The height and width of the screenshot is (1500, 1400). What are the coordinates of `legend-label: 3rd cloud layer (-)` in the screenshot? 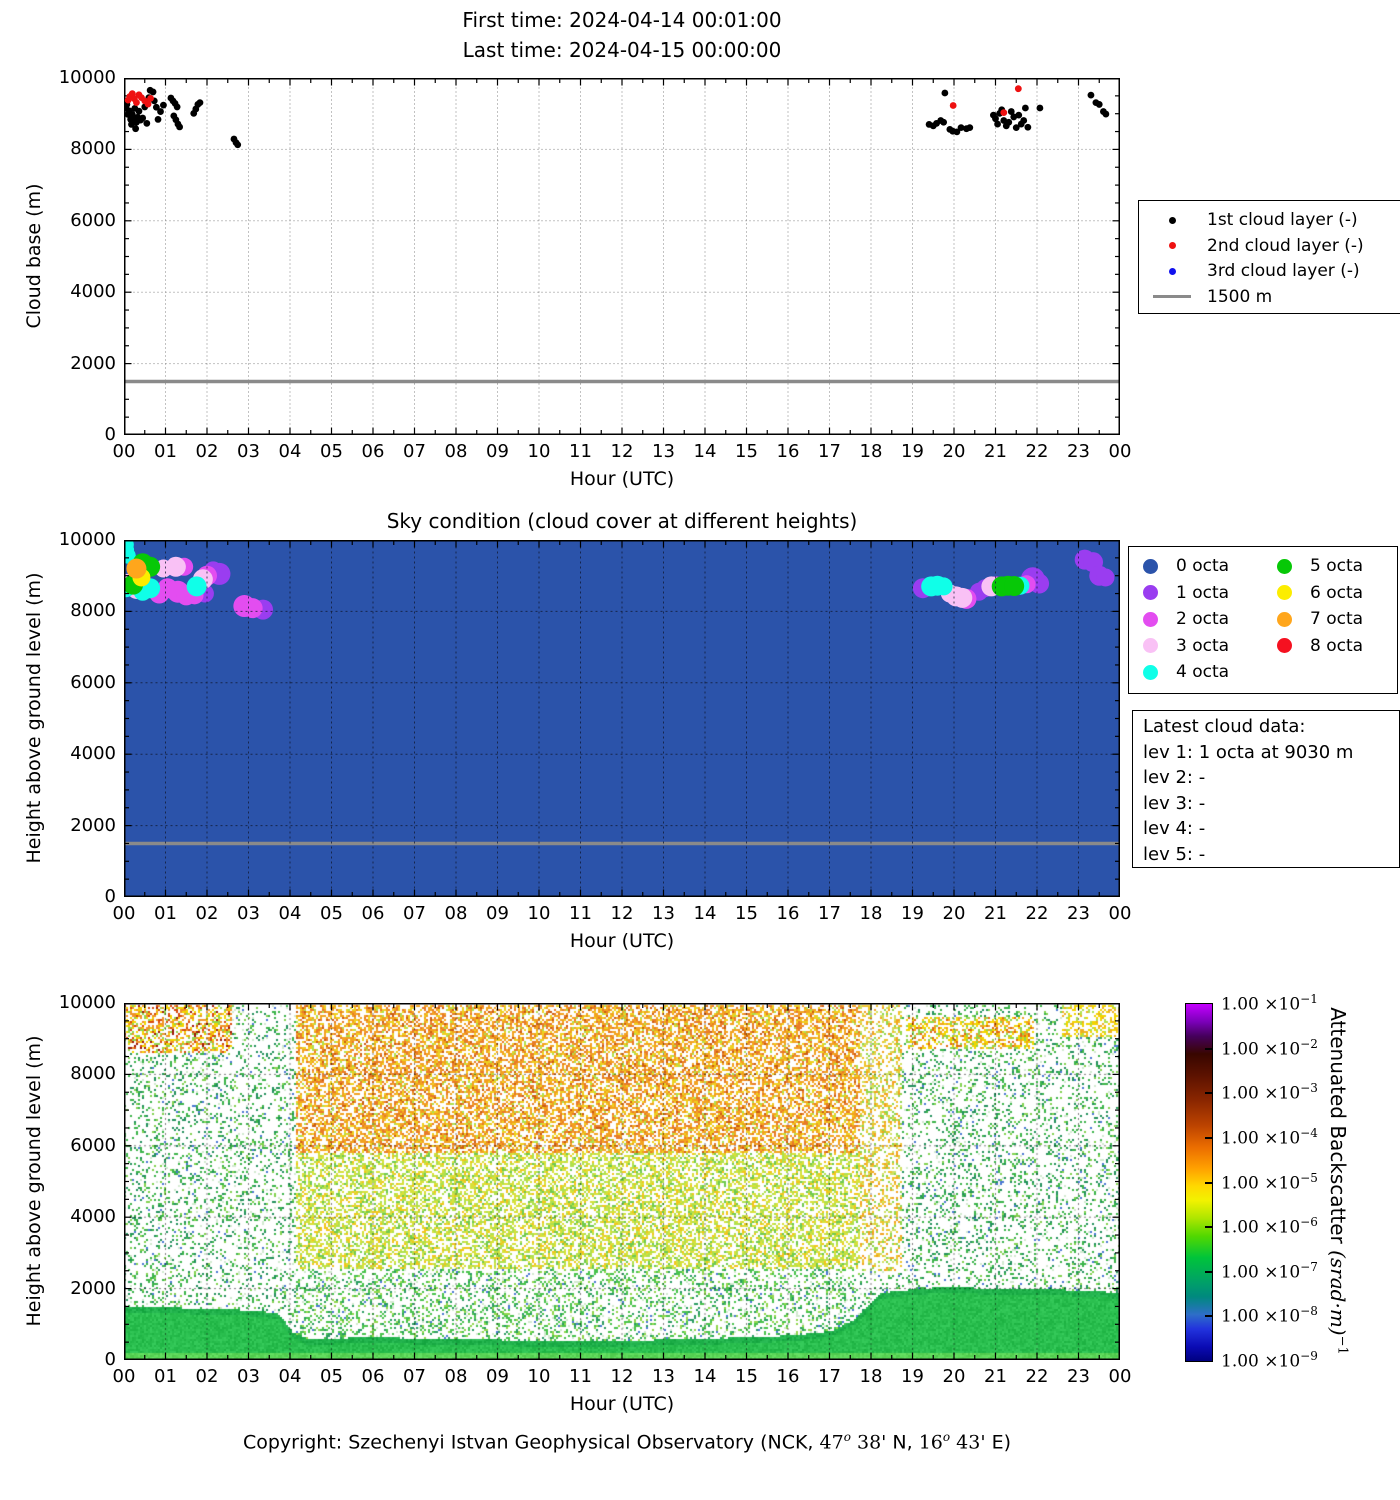 It's located at (1283, 271).